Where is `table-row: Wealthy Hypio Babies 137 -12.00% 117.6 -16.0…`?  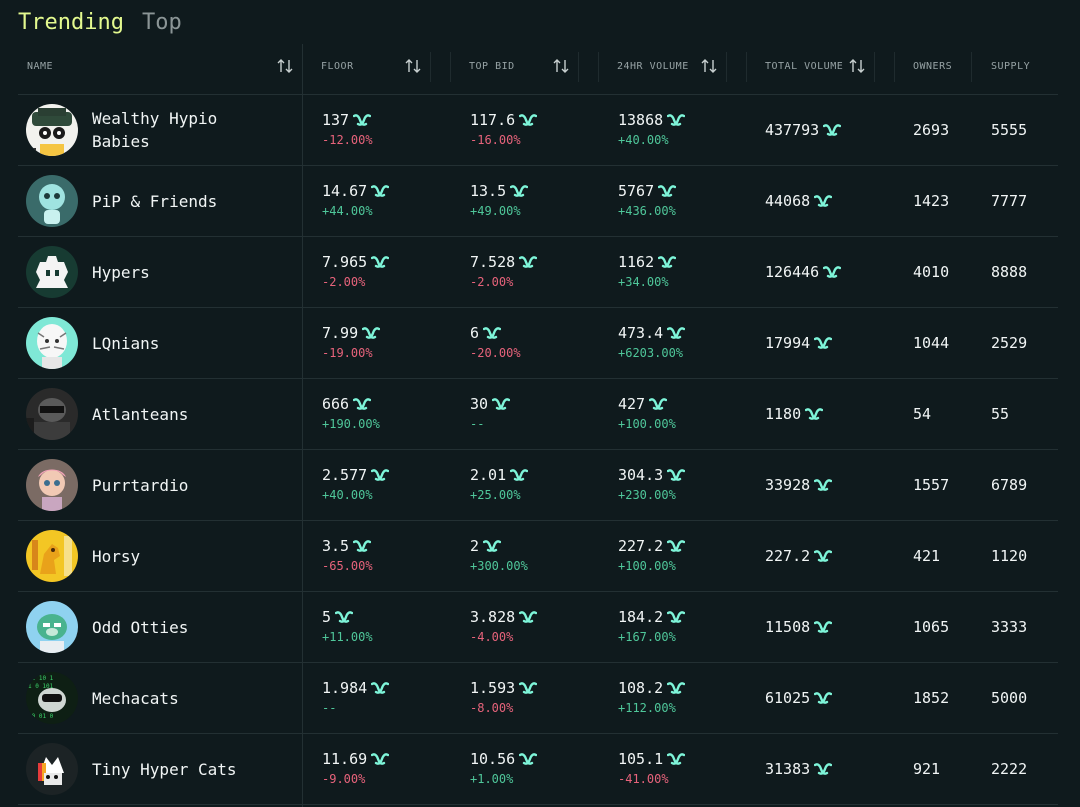
table-row: Wealthy Hypio Babies 137 -12.00% 117.6 -16.0… is located at coordinates (538, 130).